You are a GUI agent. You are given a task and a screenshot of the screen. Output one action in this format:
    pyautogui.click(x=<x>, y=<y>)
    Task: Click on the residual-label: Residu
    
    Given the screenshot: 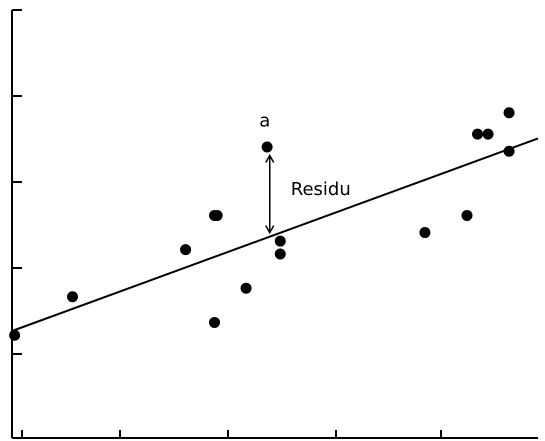 What is the action you would take?
    pyautogui.click(x=321, y=189)
    